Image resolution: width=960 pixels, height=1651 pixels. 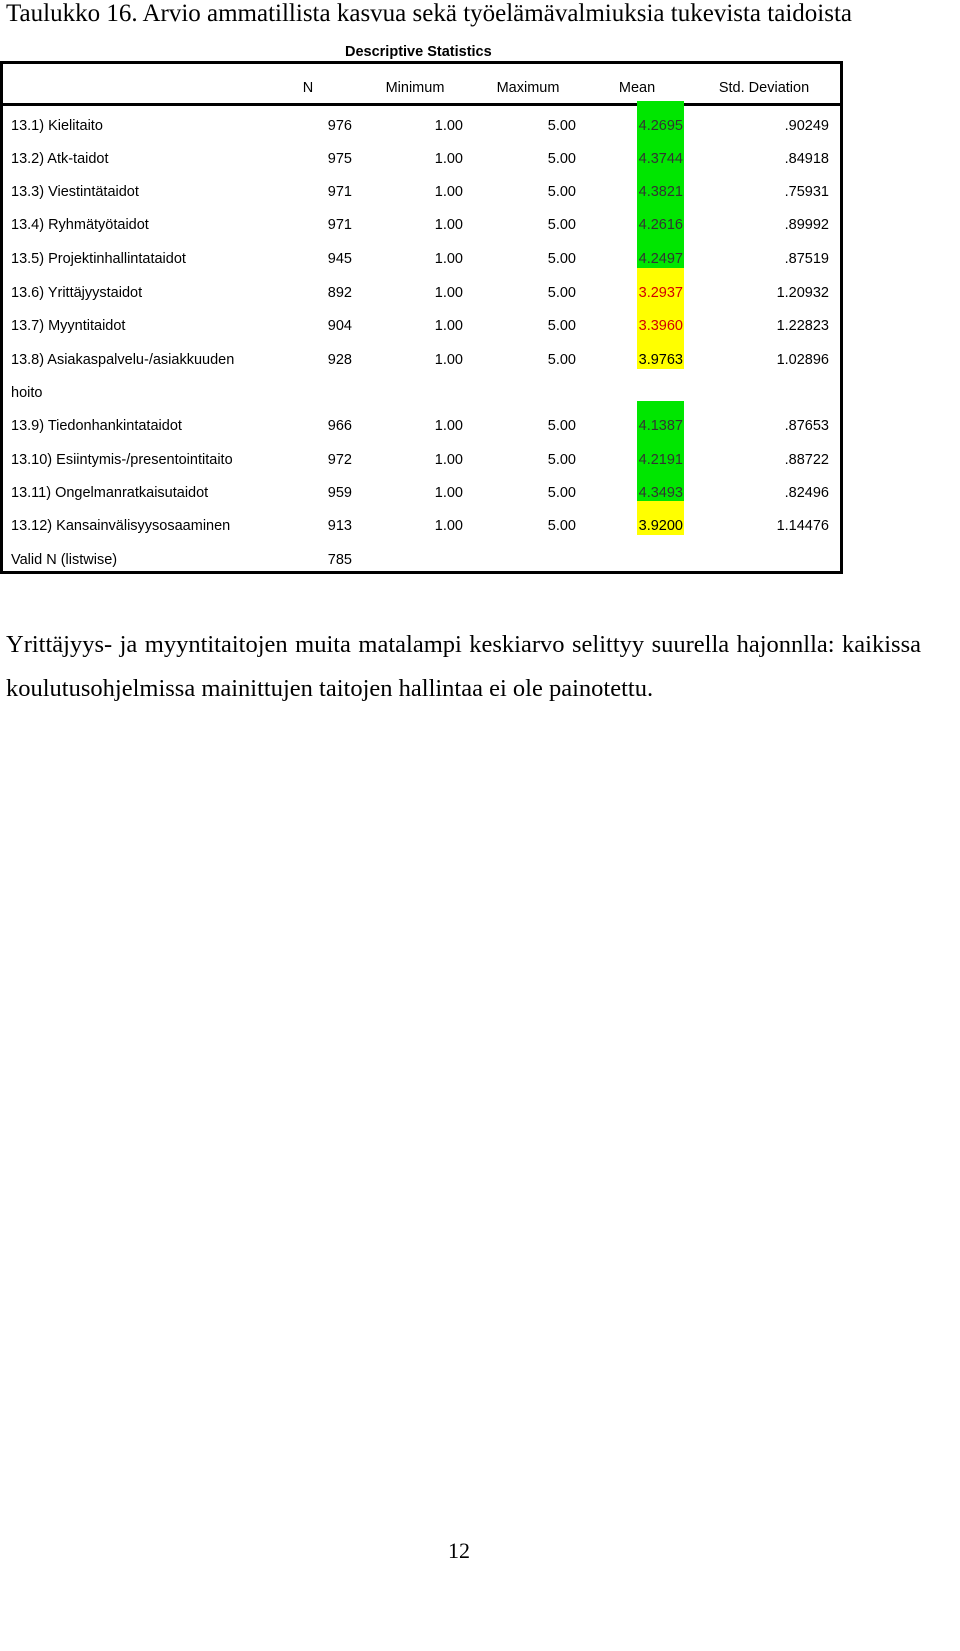 What do you see at coordinates (121, 526) in the screenshot?
I see `row-label: 13.12) Kansainvälisyysosaaminen` at bounding box center [121, 526].